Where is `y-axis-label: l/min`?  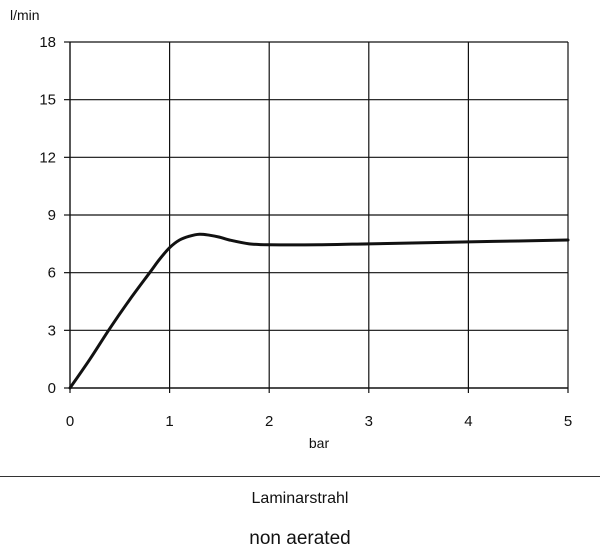
y-axis-label: l/min is located at coordinates (25, 15).